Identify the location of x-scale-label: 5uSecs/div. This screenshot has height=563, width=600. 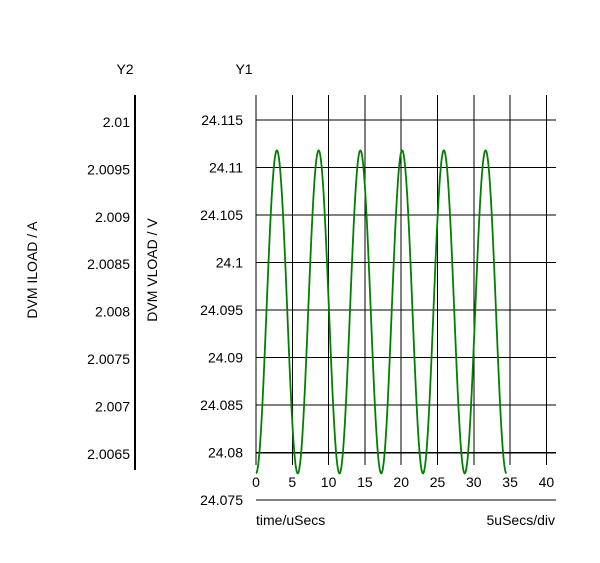
(521, 520).